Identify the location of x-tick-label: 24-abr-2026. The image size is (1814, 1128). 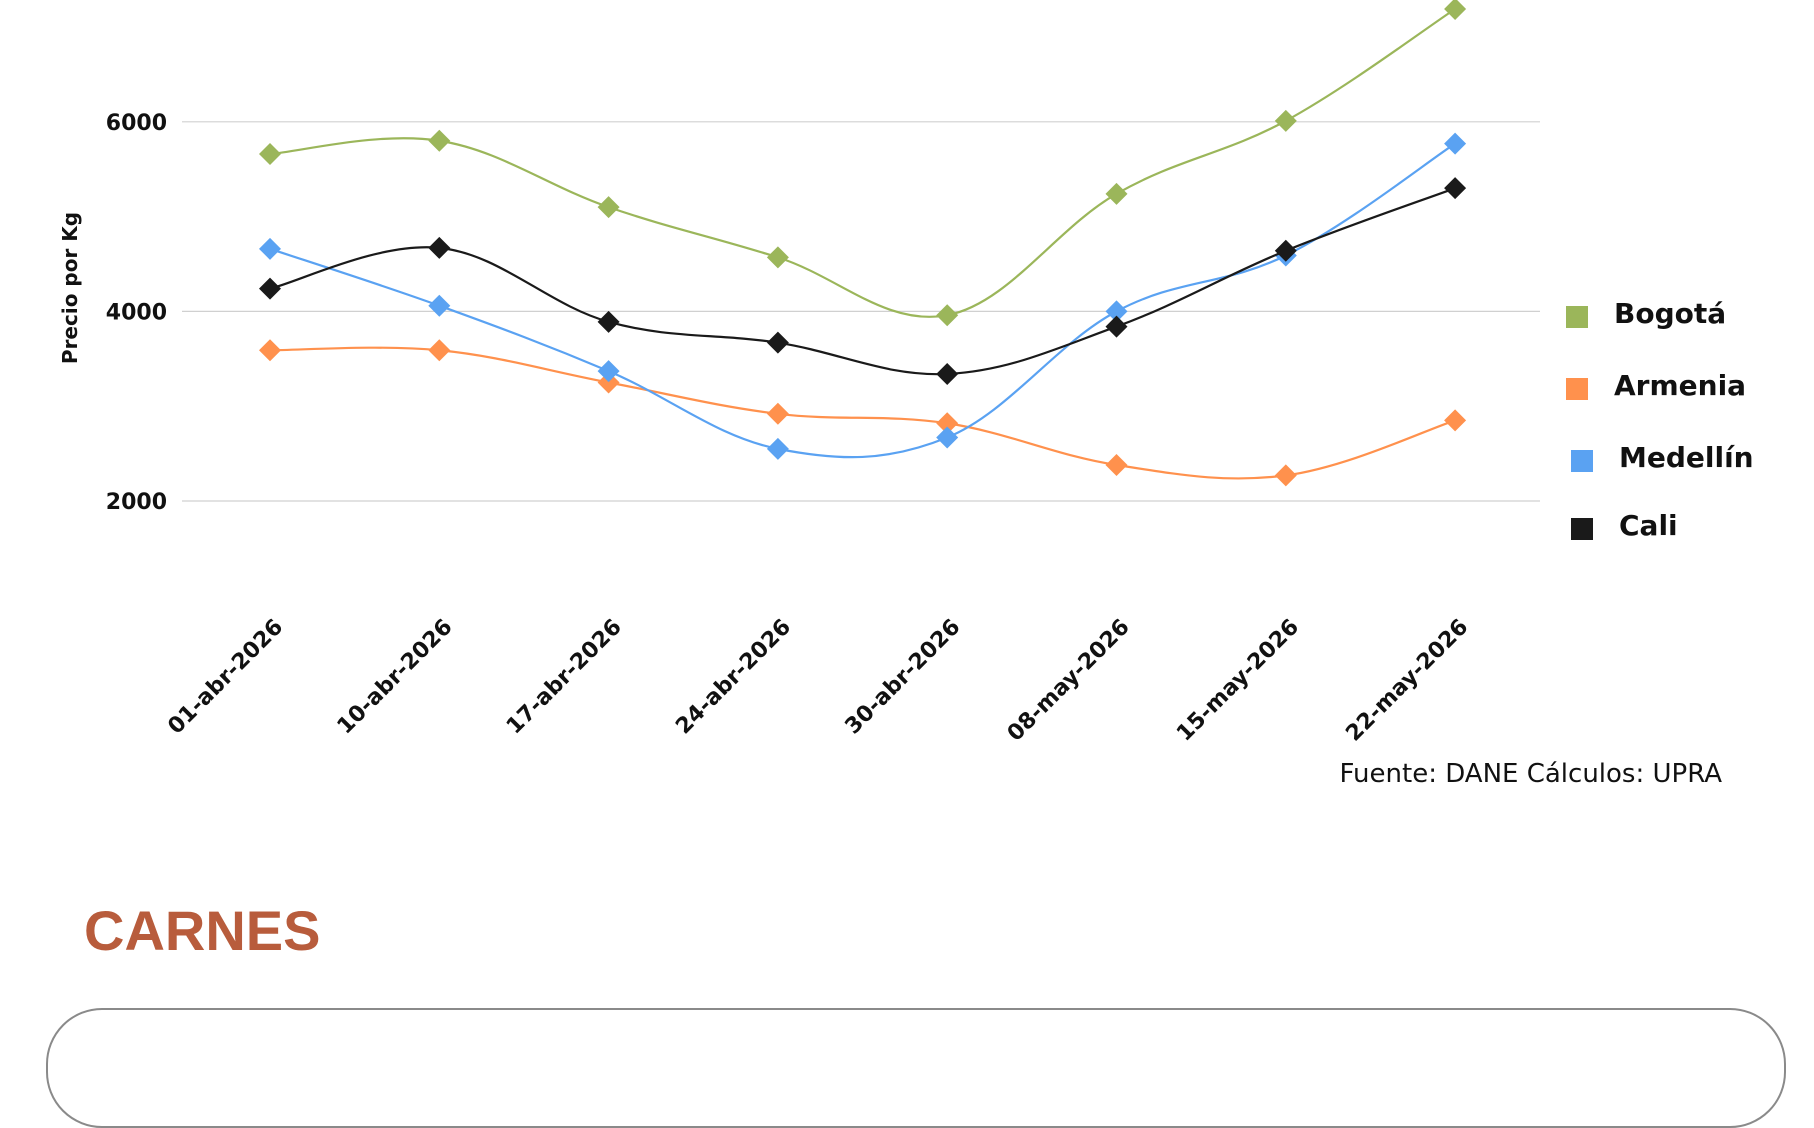
(733, 677).